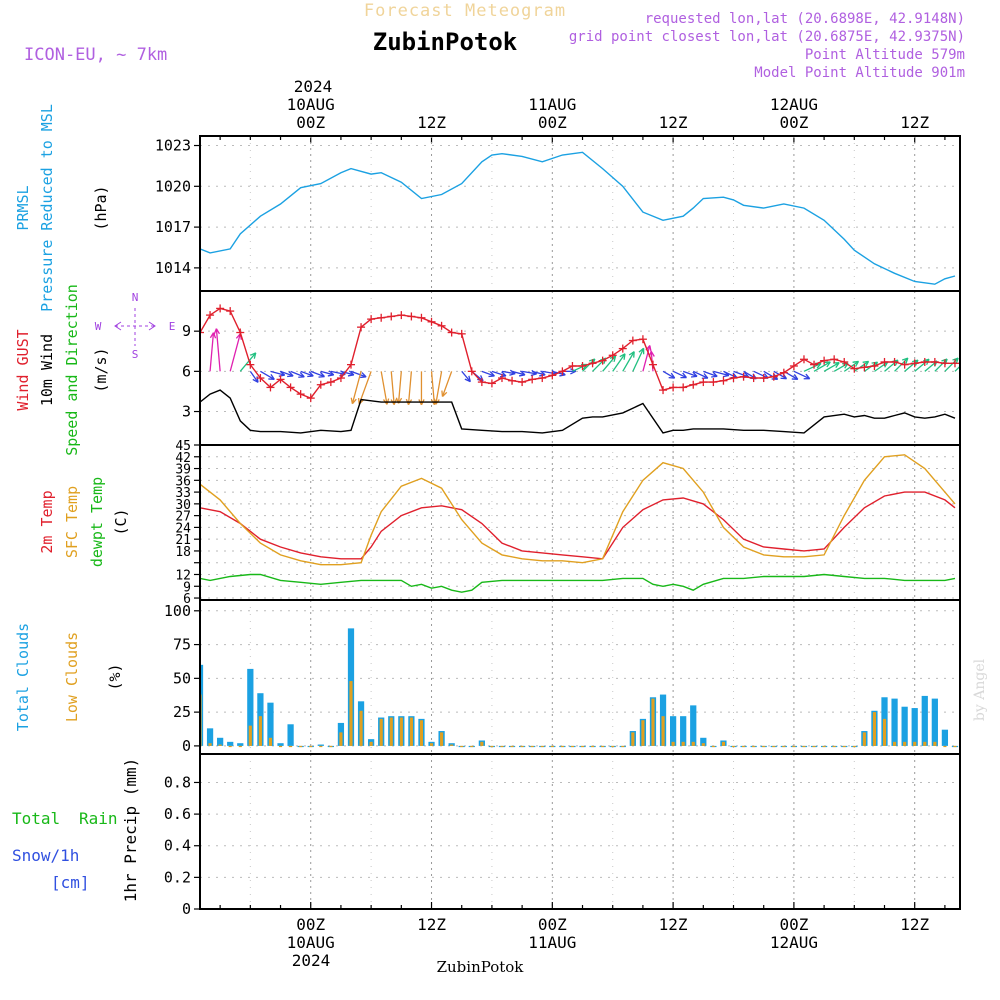 The width and height of the screenshot is (1000, 1000). I want to click on pressure-line, so click(578, 218).